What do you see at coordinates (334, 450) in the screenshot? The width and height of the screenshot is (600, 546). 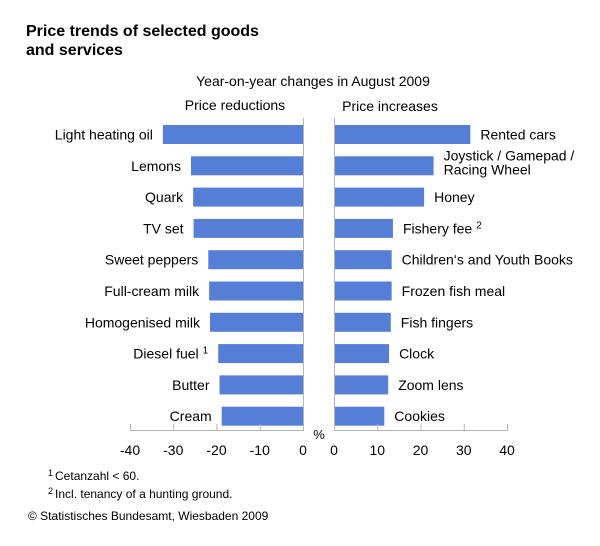 I see `tick-label-right: 0` at bounding box center [334, 450].